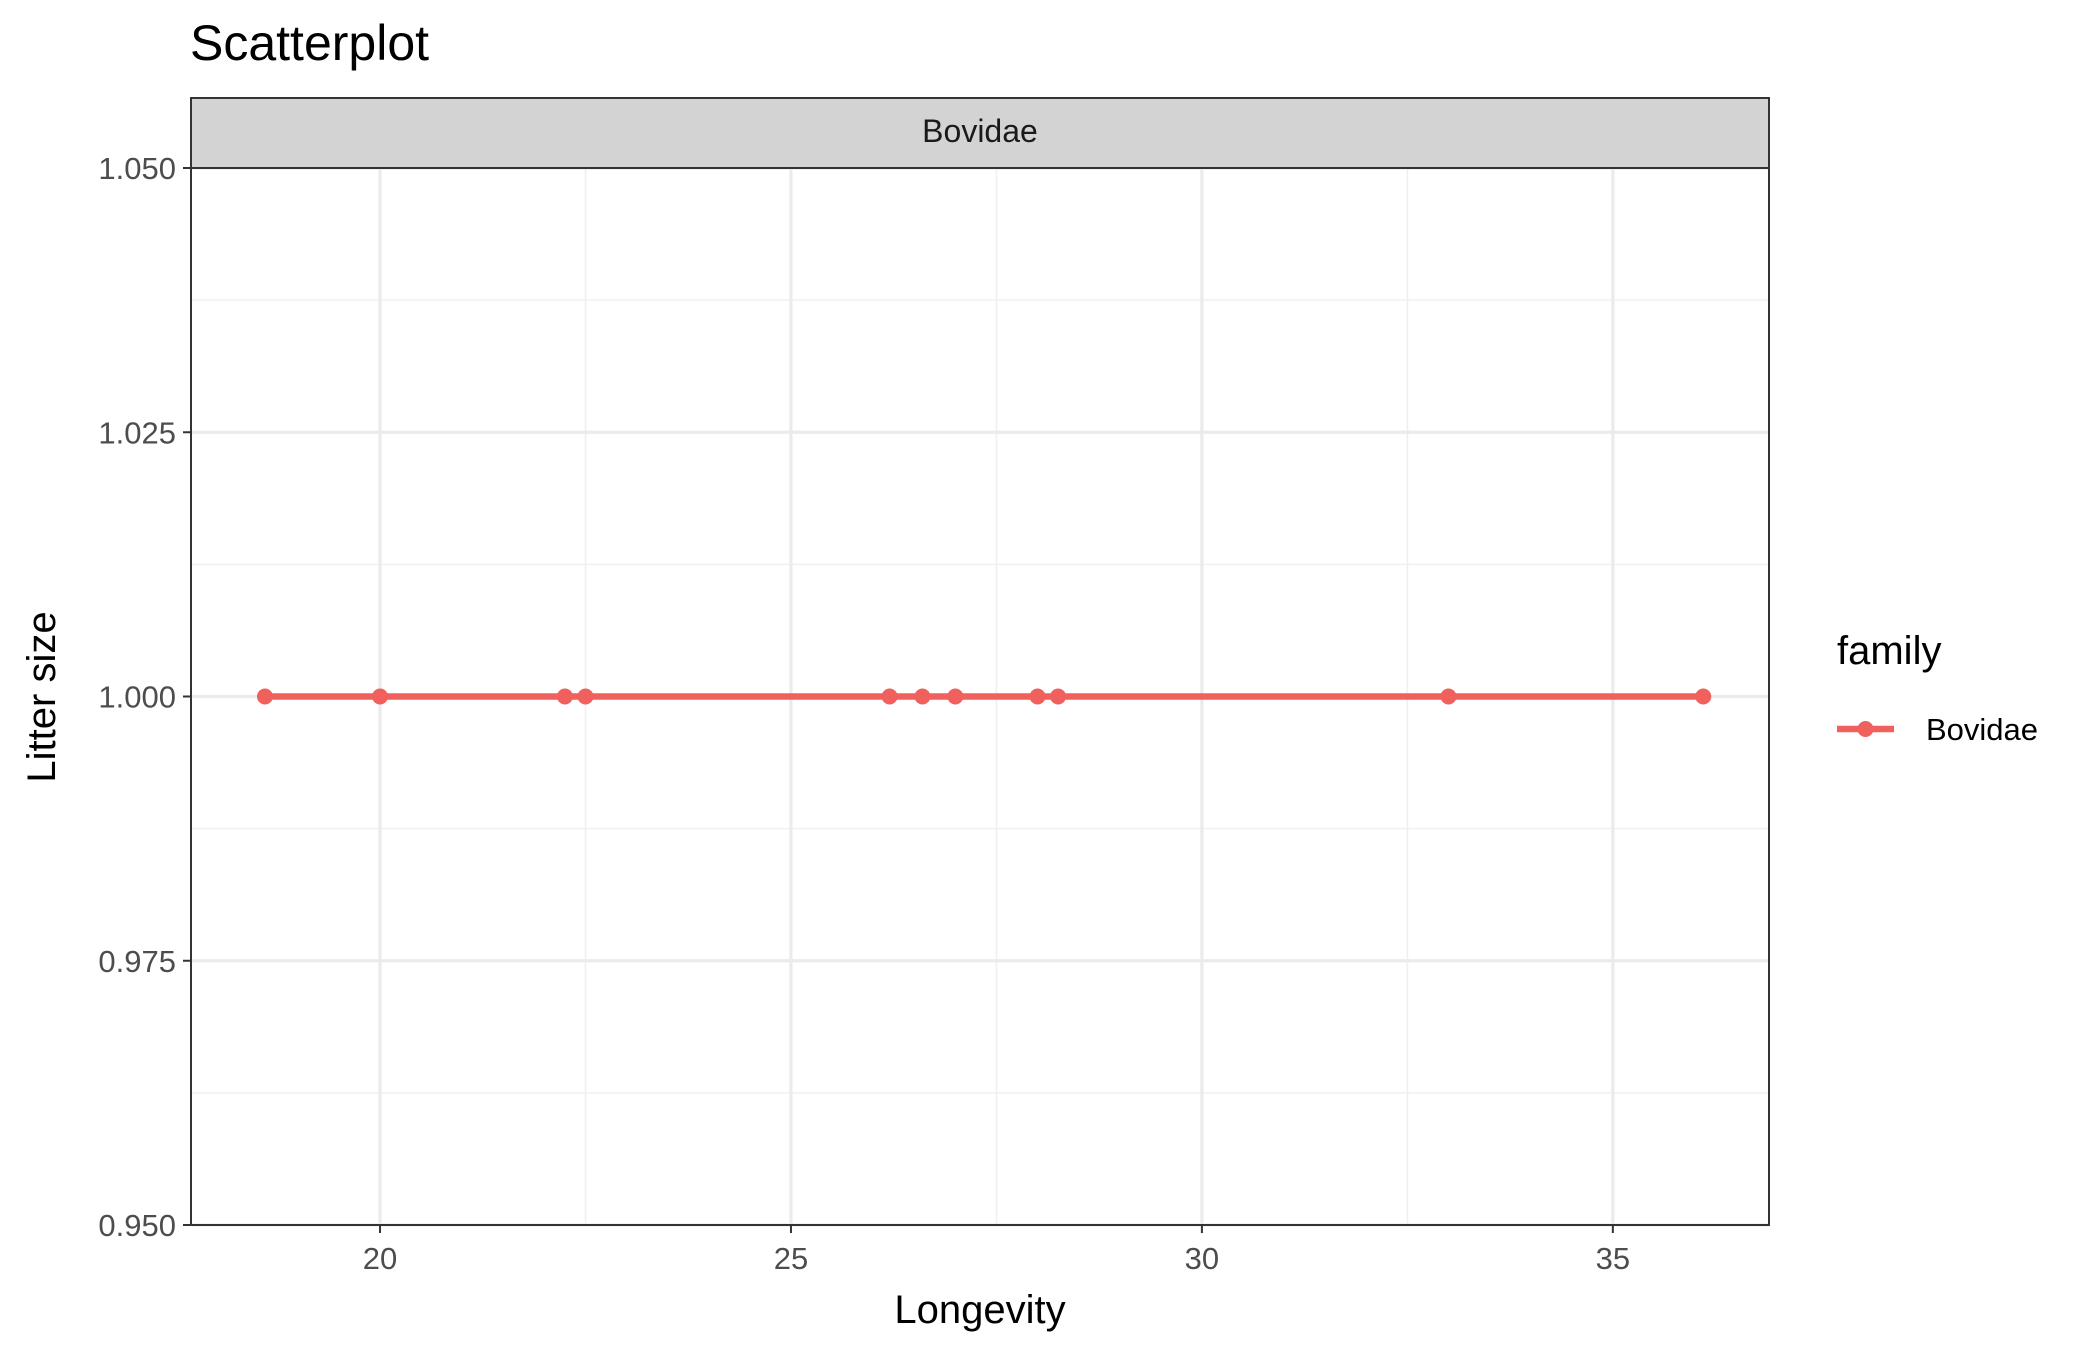  I want to click on y-axis-title: Litter size, so click(42, 696).